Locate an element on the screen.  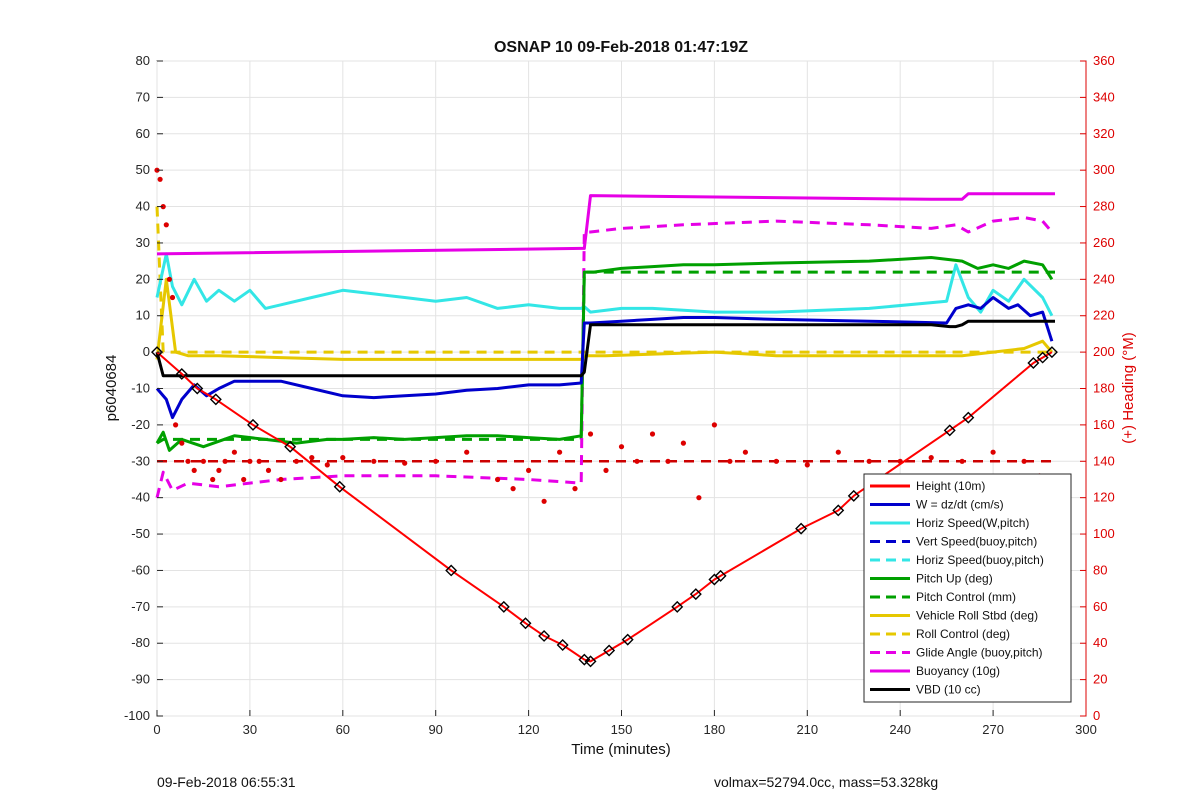
y-tick-label-right: 240 is located at coordinates (1104, 278).